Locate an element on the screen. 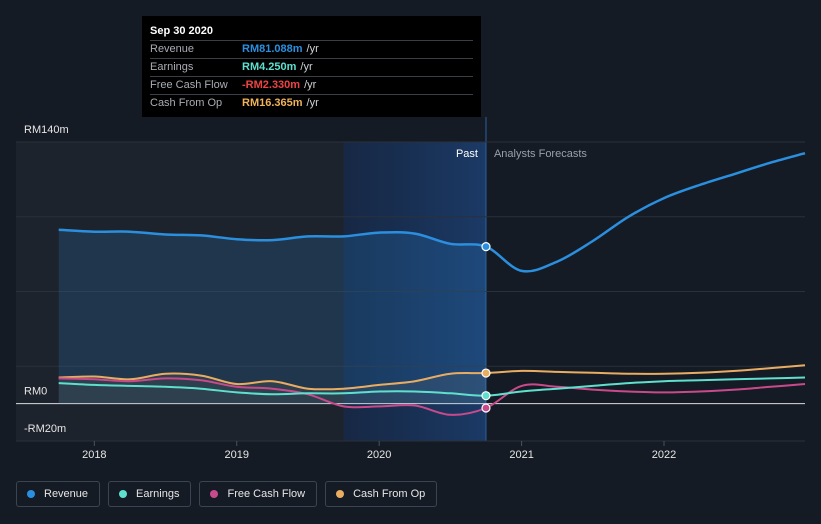 This screenshot has height=524, width=821. x-tick-label: 2020 is located at coordinates (379, 455).